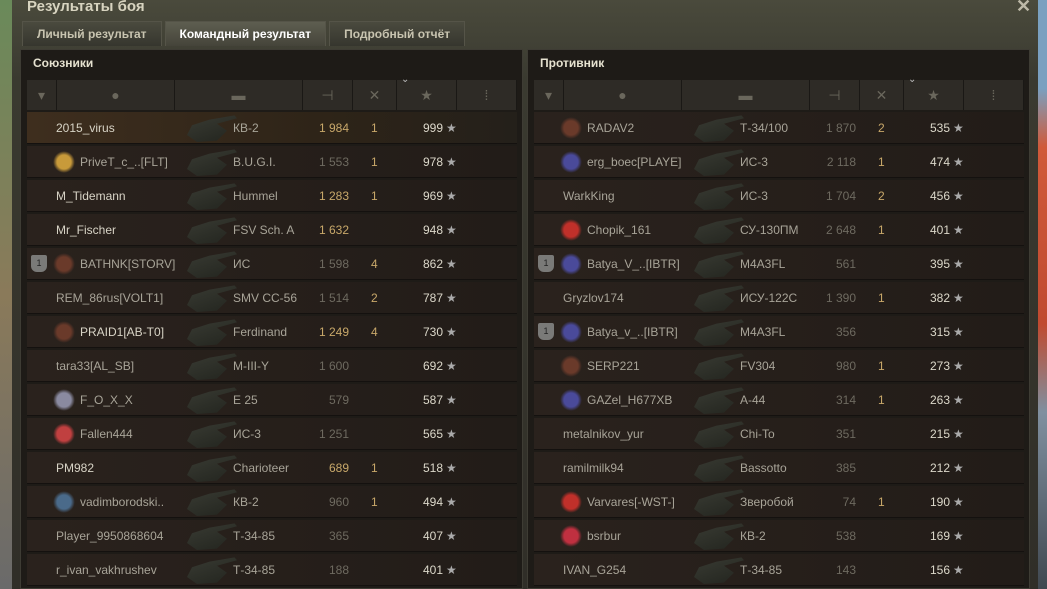  What do you see at coordinates (845, 536) in the screenshot?
I see `damage-value: 538` at bounding box center [845, 536].